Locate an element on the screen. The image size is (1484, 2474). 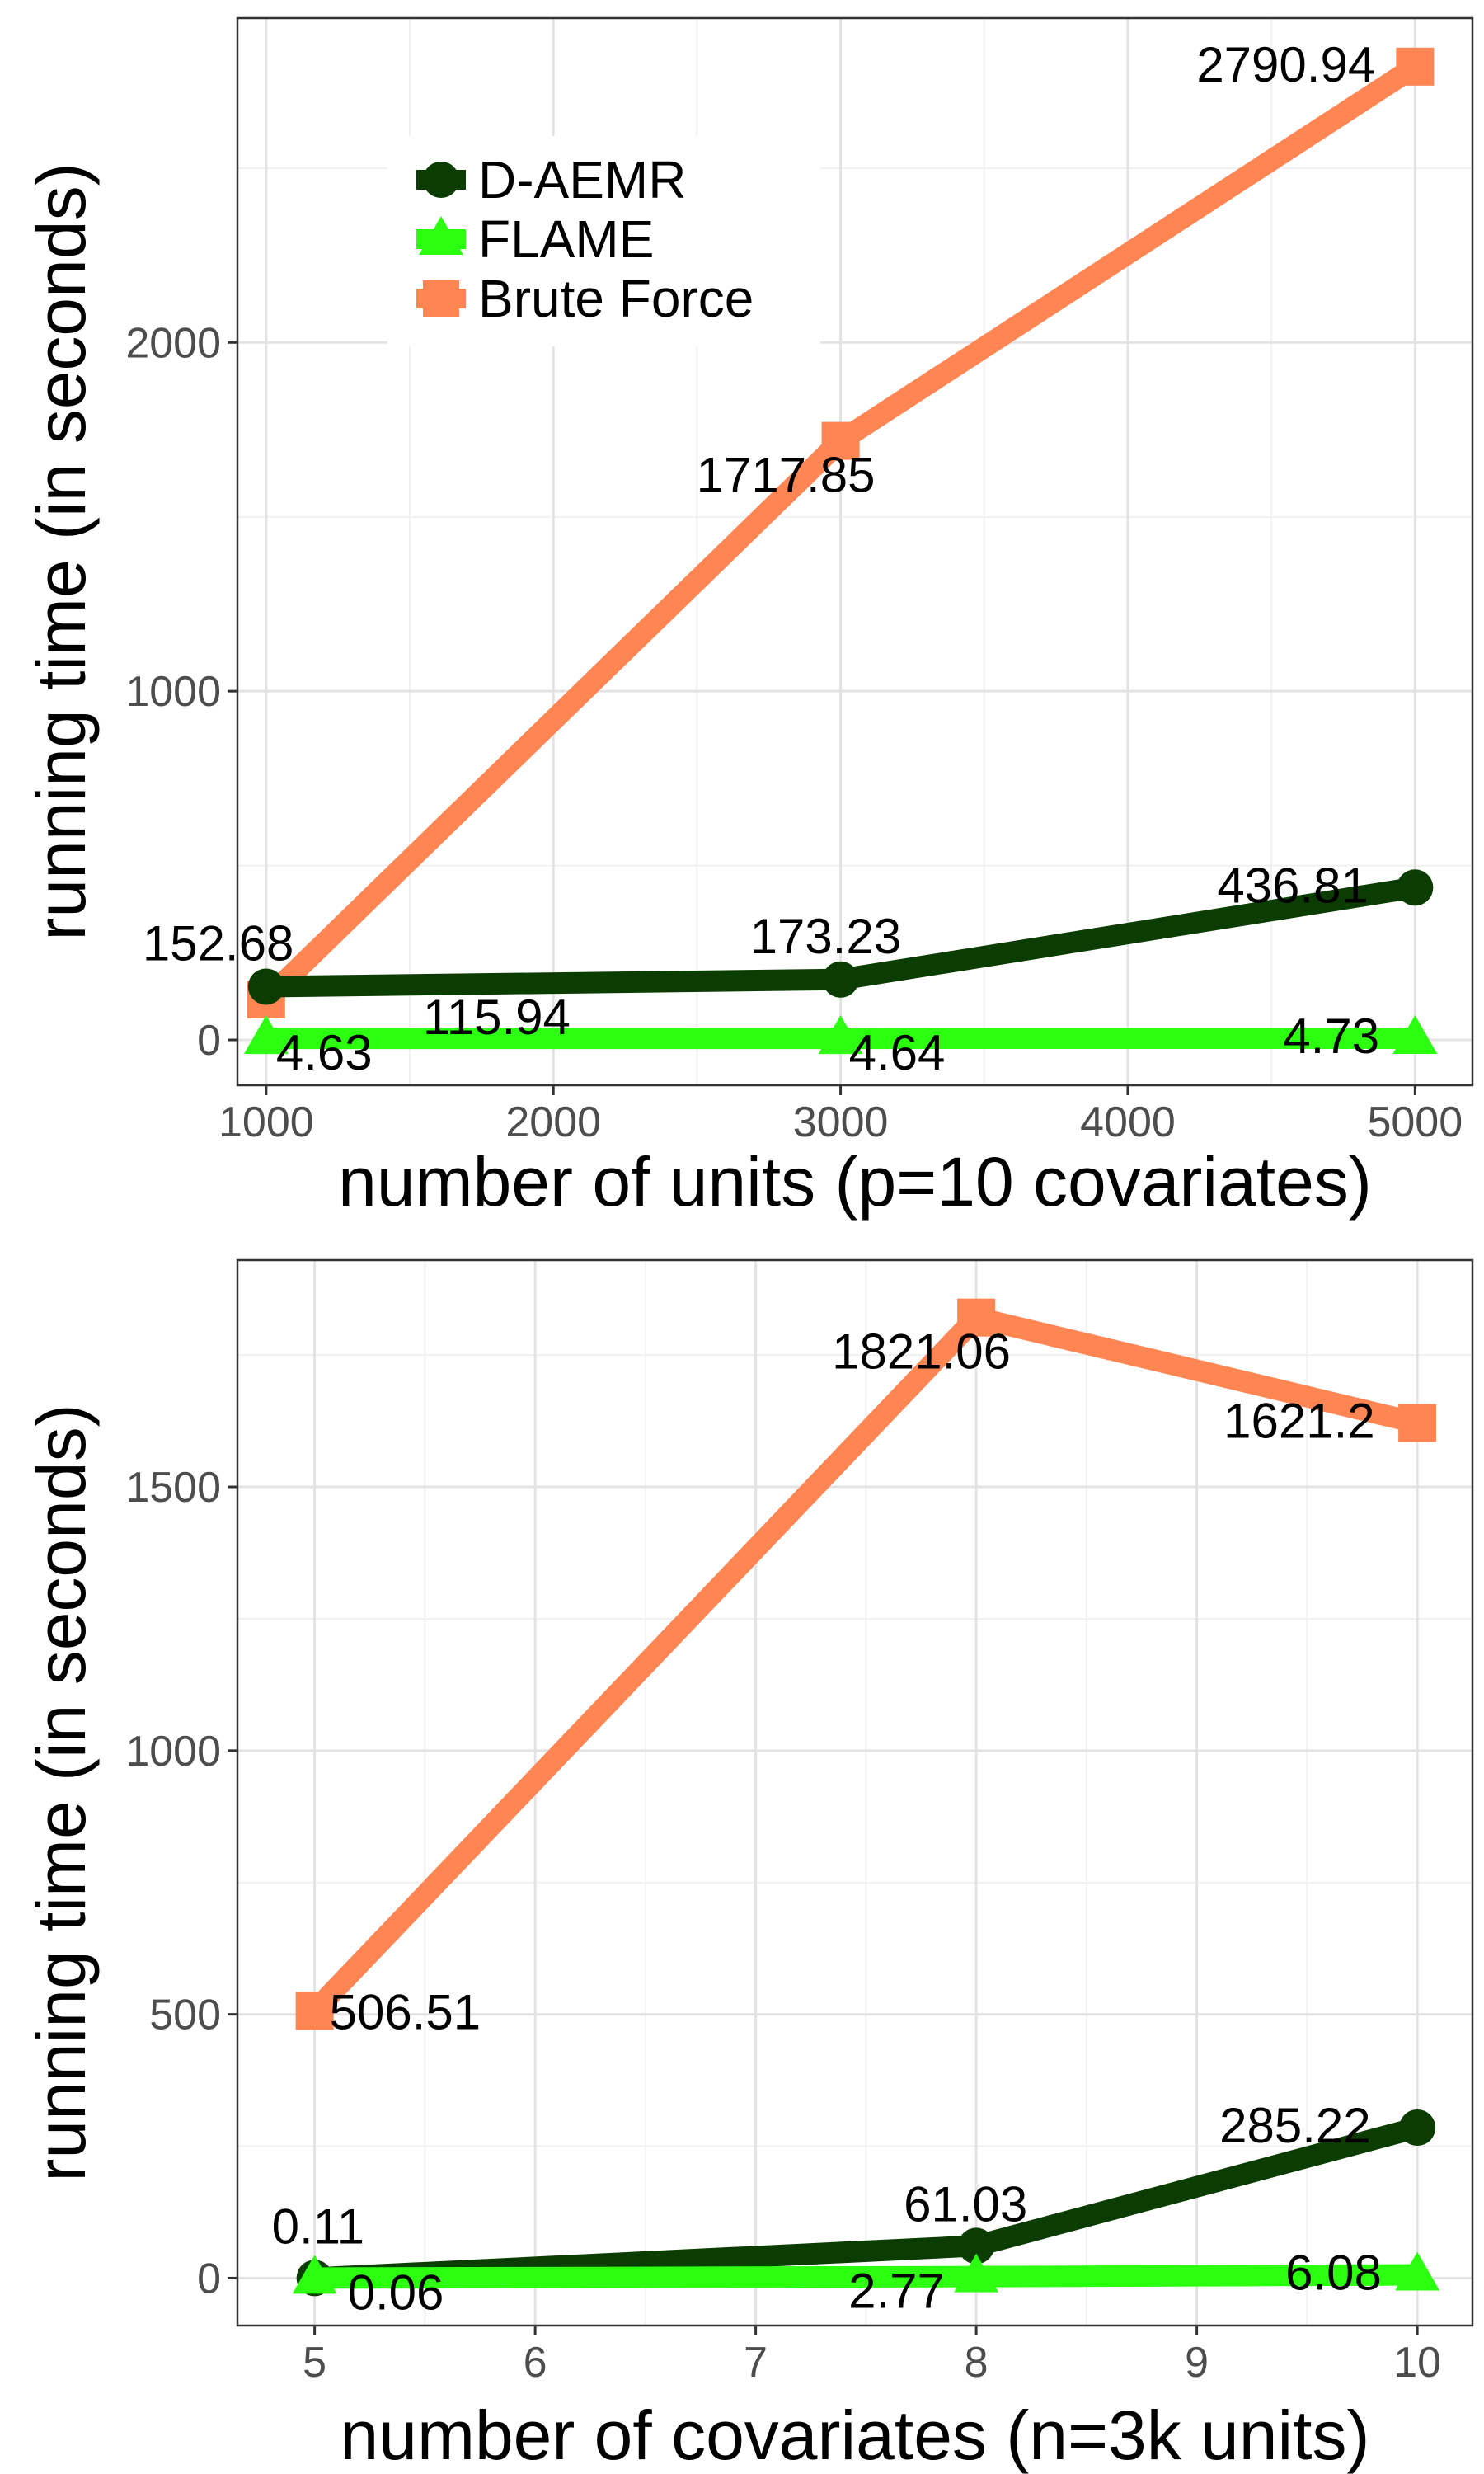
data-label-brute-force: 115.94 is located at coordinates (497, 1017).